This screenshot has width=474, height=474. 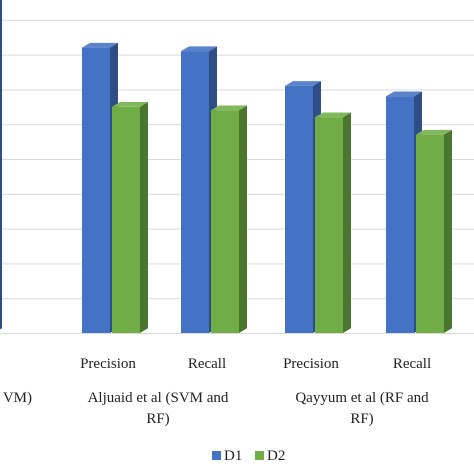 I want to click on group-label: VM), so click(x=17, y=398).